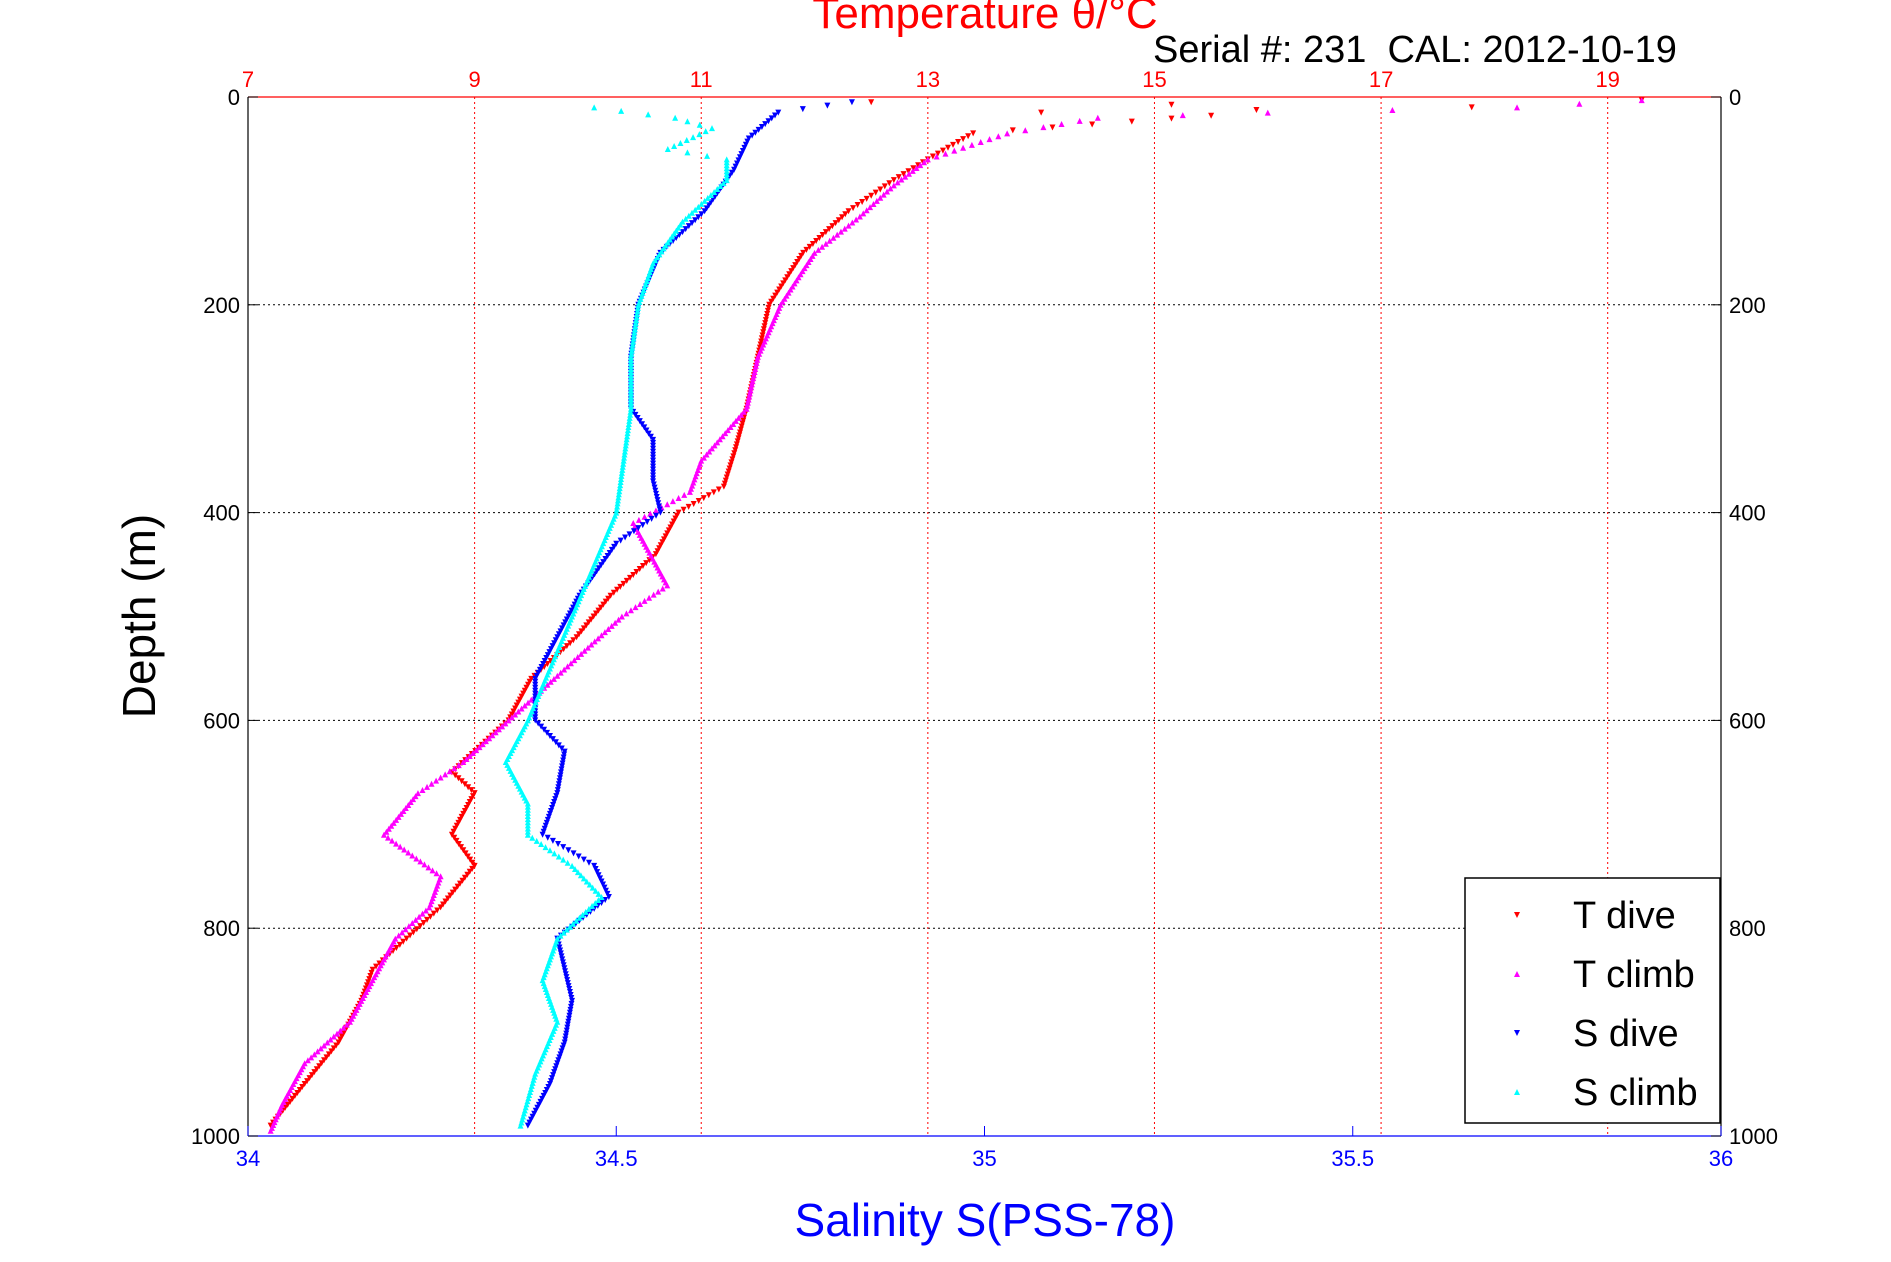 This screenshot has width=1891, height=1262. I want to click on y-tick-label-left: 1000, so click(215, 1136).